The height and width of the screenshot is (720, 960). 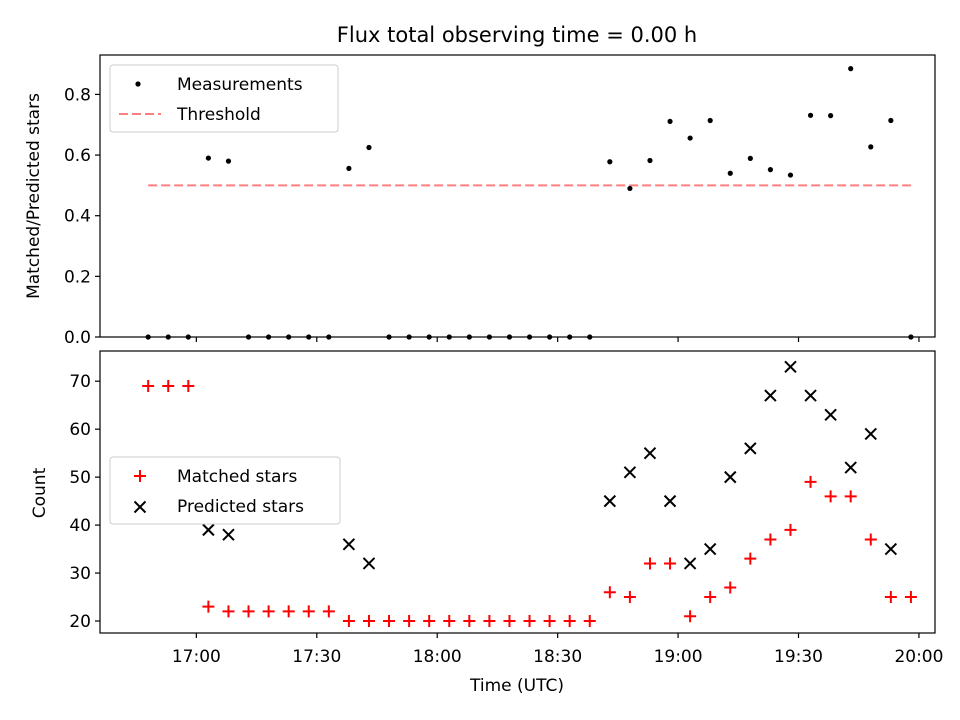 I want to click on x-tick-label: 18:30, so click(x=557, y=657).